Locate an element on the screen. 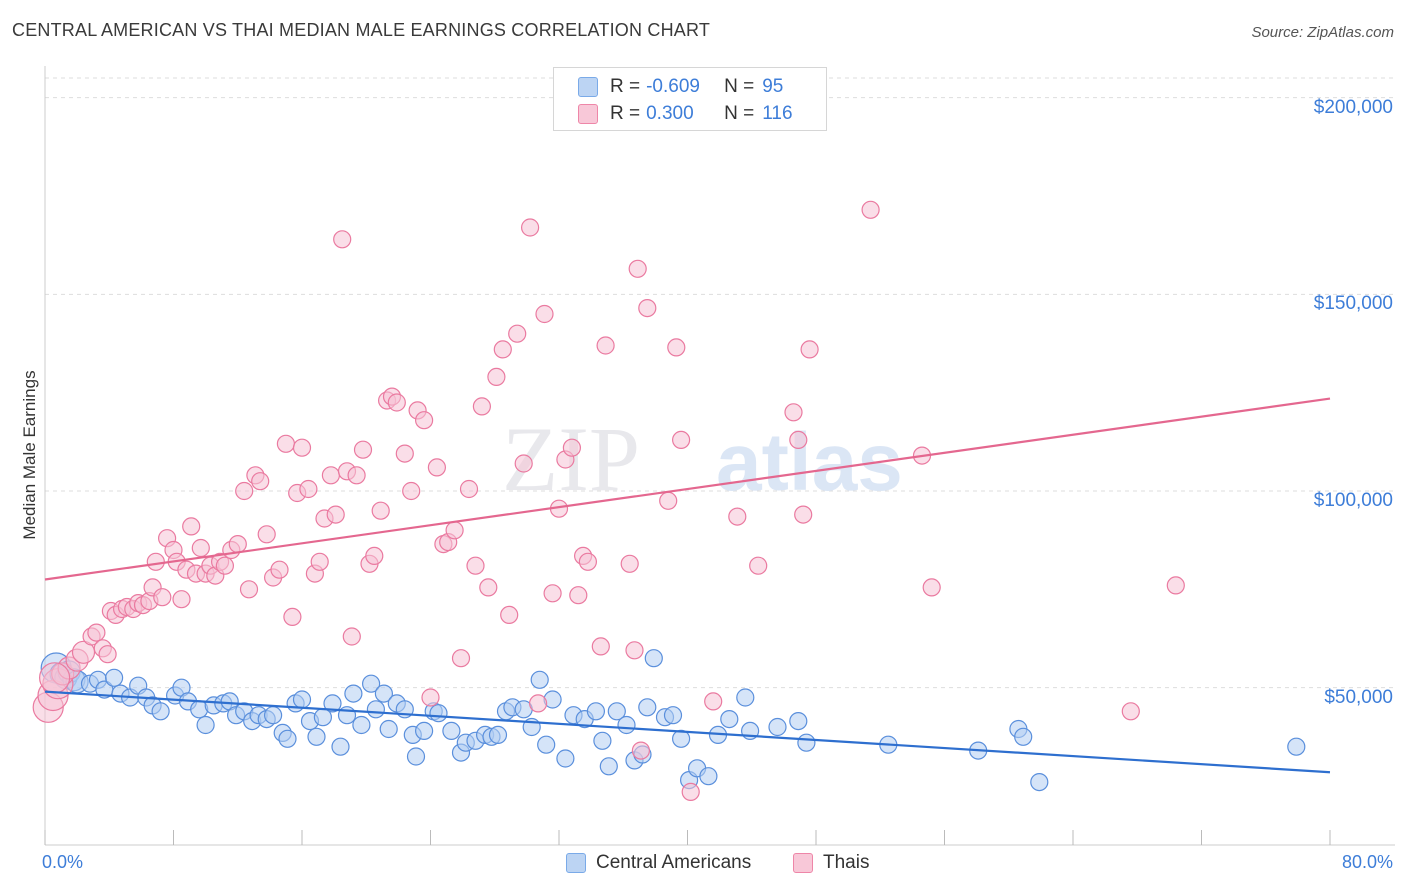 The height and width of the screenshot is (892, 1406). y-tick-label: $150,000 is located at coordinates (1353, 304).